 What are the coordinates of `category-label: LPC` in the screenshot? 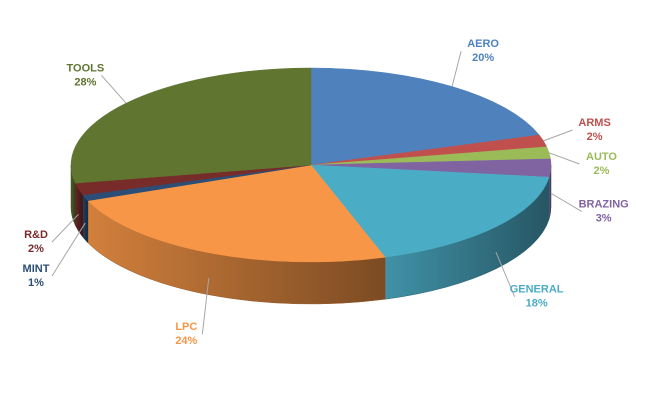 It's located at (186, 327).